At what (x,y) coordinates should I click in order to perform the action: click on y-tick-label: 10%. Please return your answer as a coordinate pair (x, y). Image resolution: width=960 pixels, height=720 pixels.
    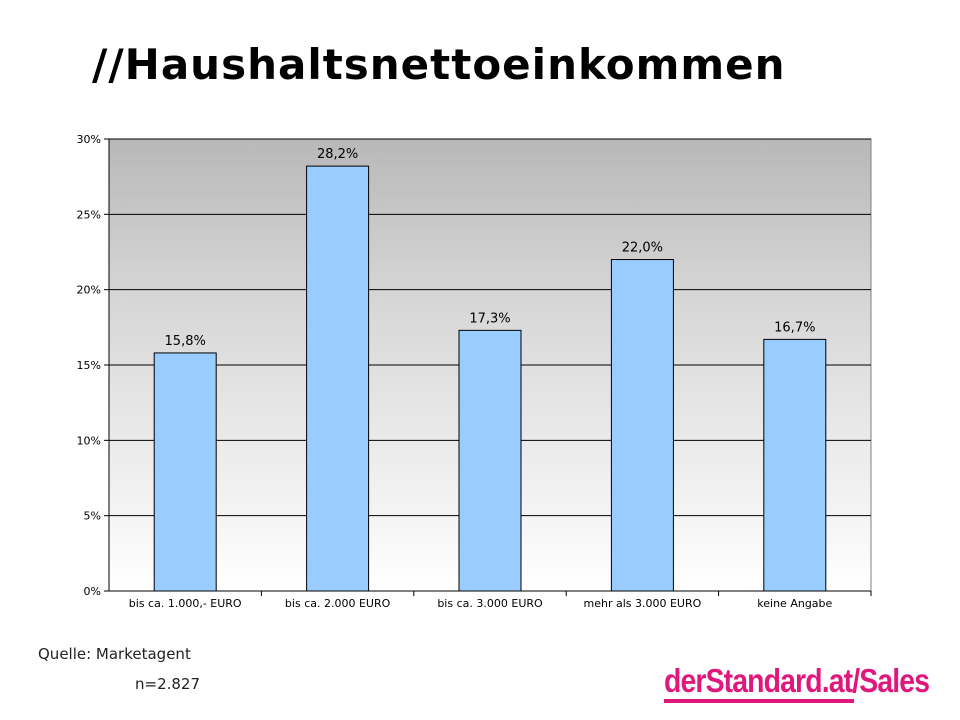
    Looking at the image, I should click on (89, 440).